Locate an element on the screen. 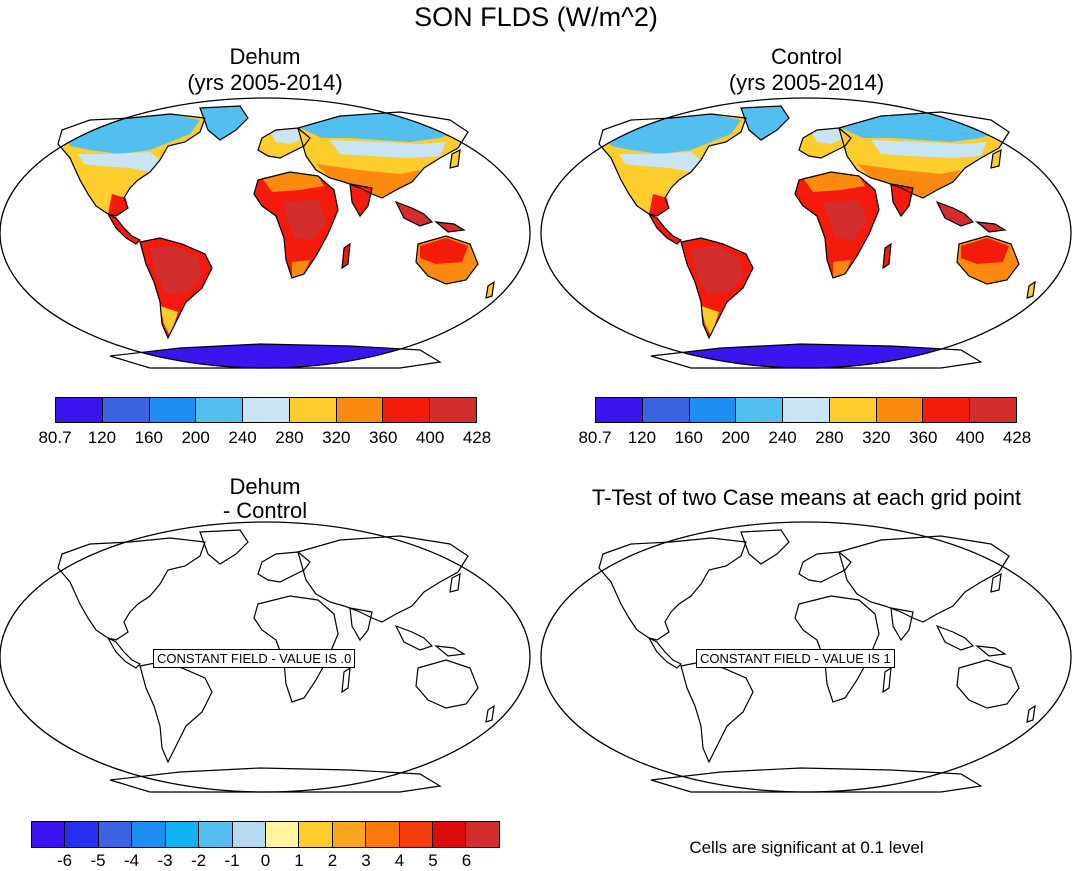 This screenshot has height=871, width=1072. colorbar-tick-label: 120 is located at coordinates (642, 437).